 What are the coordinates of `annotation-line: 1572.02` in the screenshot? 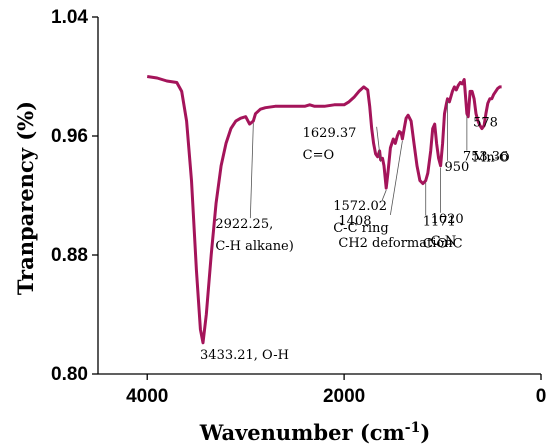 It's located at (360, 206).